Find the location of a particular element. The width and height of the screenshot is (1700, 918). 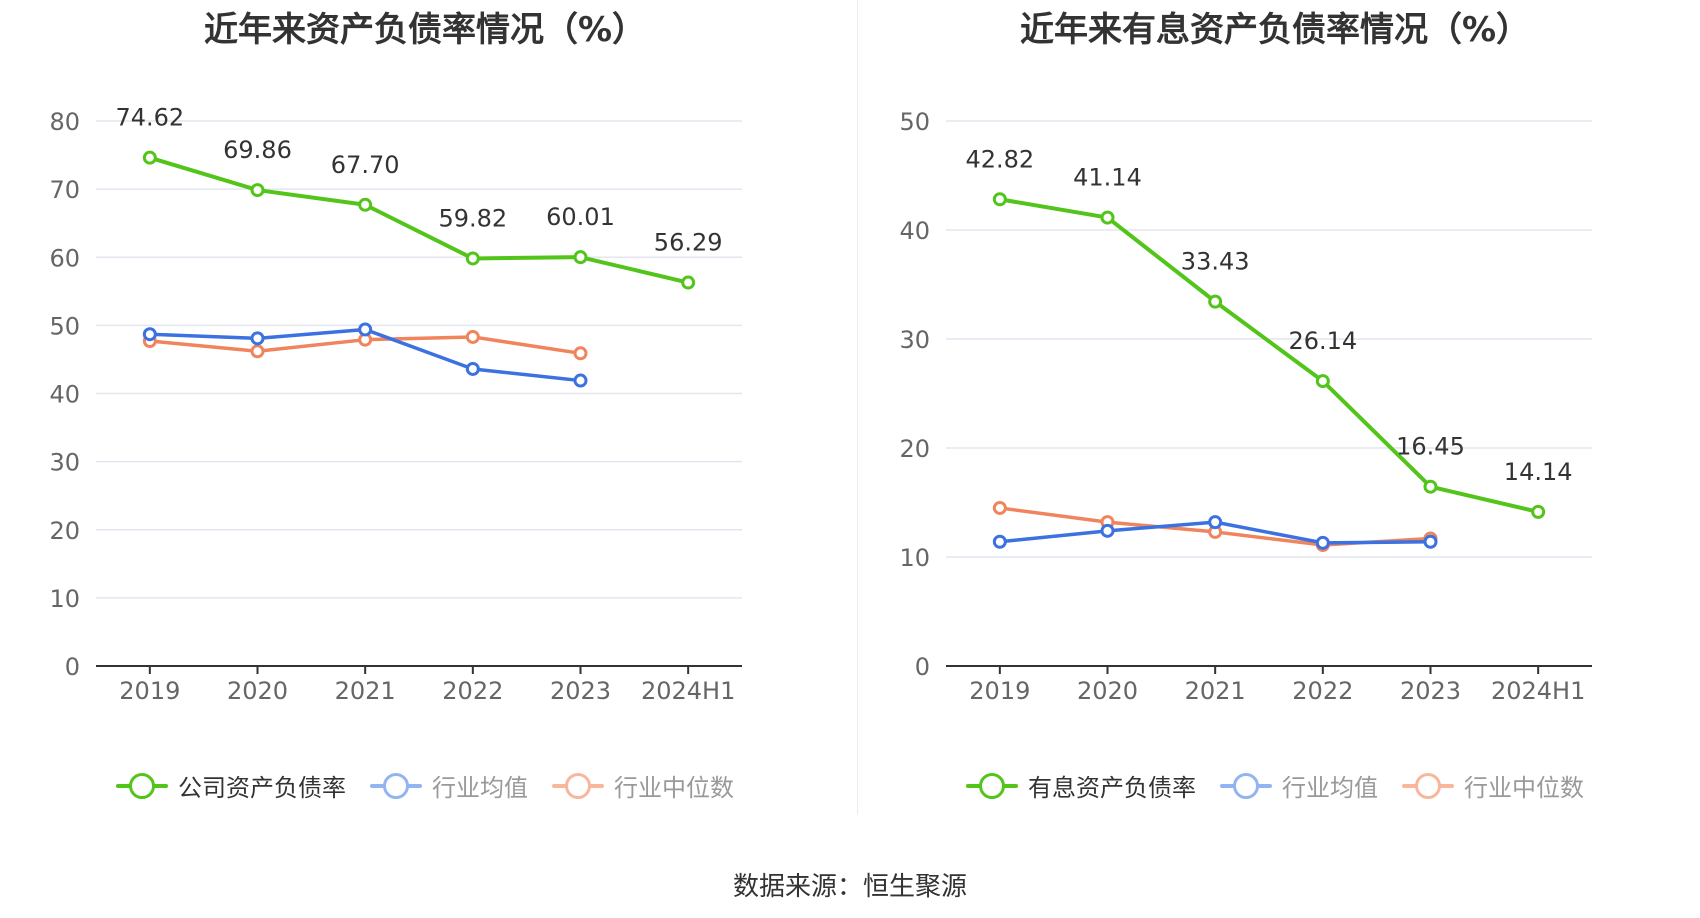

chart-title: 近年来资产负债率情况（%） is located at coordinates (425, 30).